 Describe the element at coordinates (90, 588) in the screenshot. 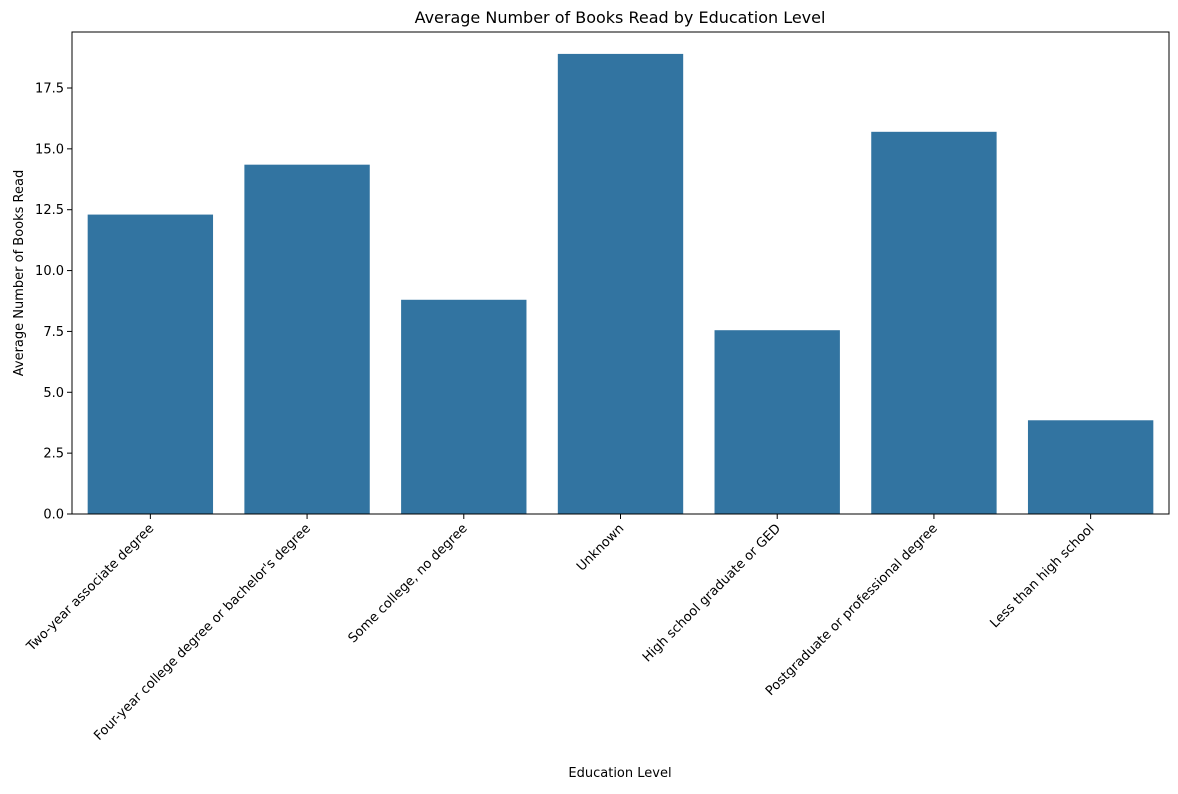

I see `x-tick-label: Two-year associate degree` at that location.